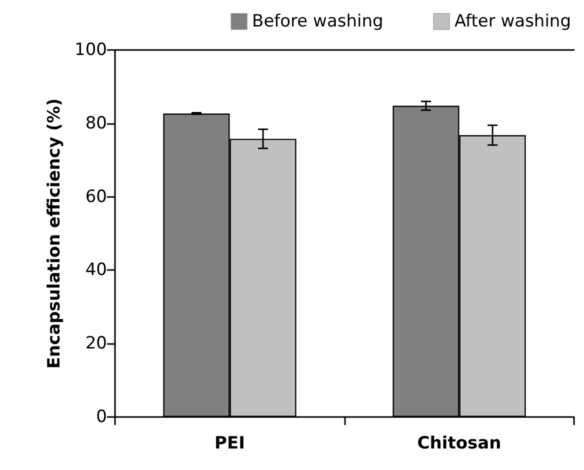 This screenshot has height=470, width=584. I want to click on x-tick-label: PEI, so click(229, 444).